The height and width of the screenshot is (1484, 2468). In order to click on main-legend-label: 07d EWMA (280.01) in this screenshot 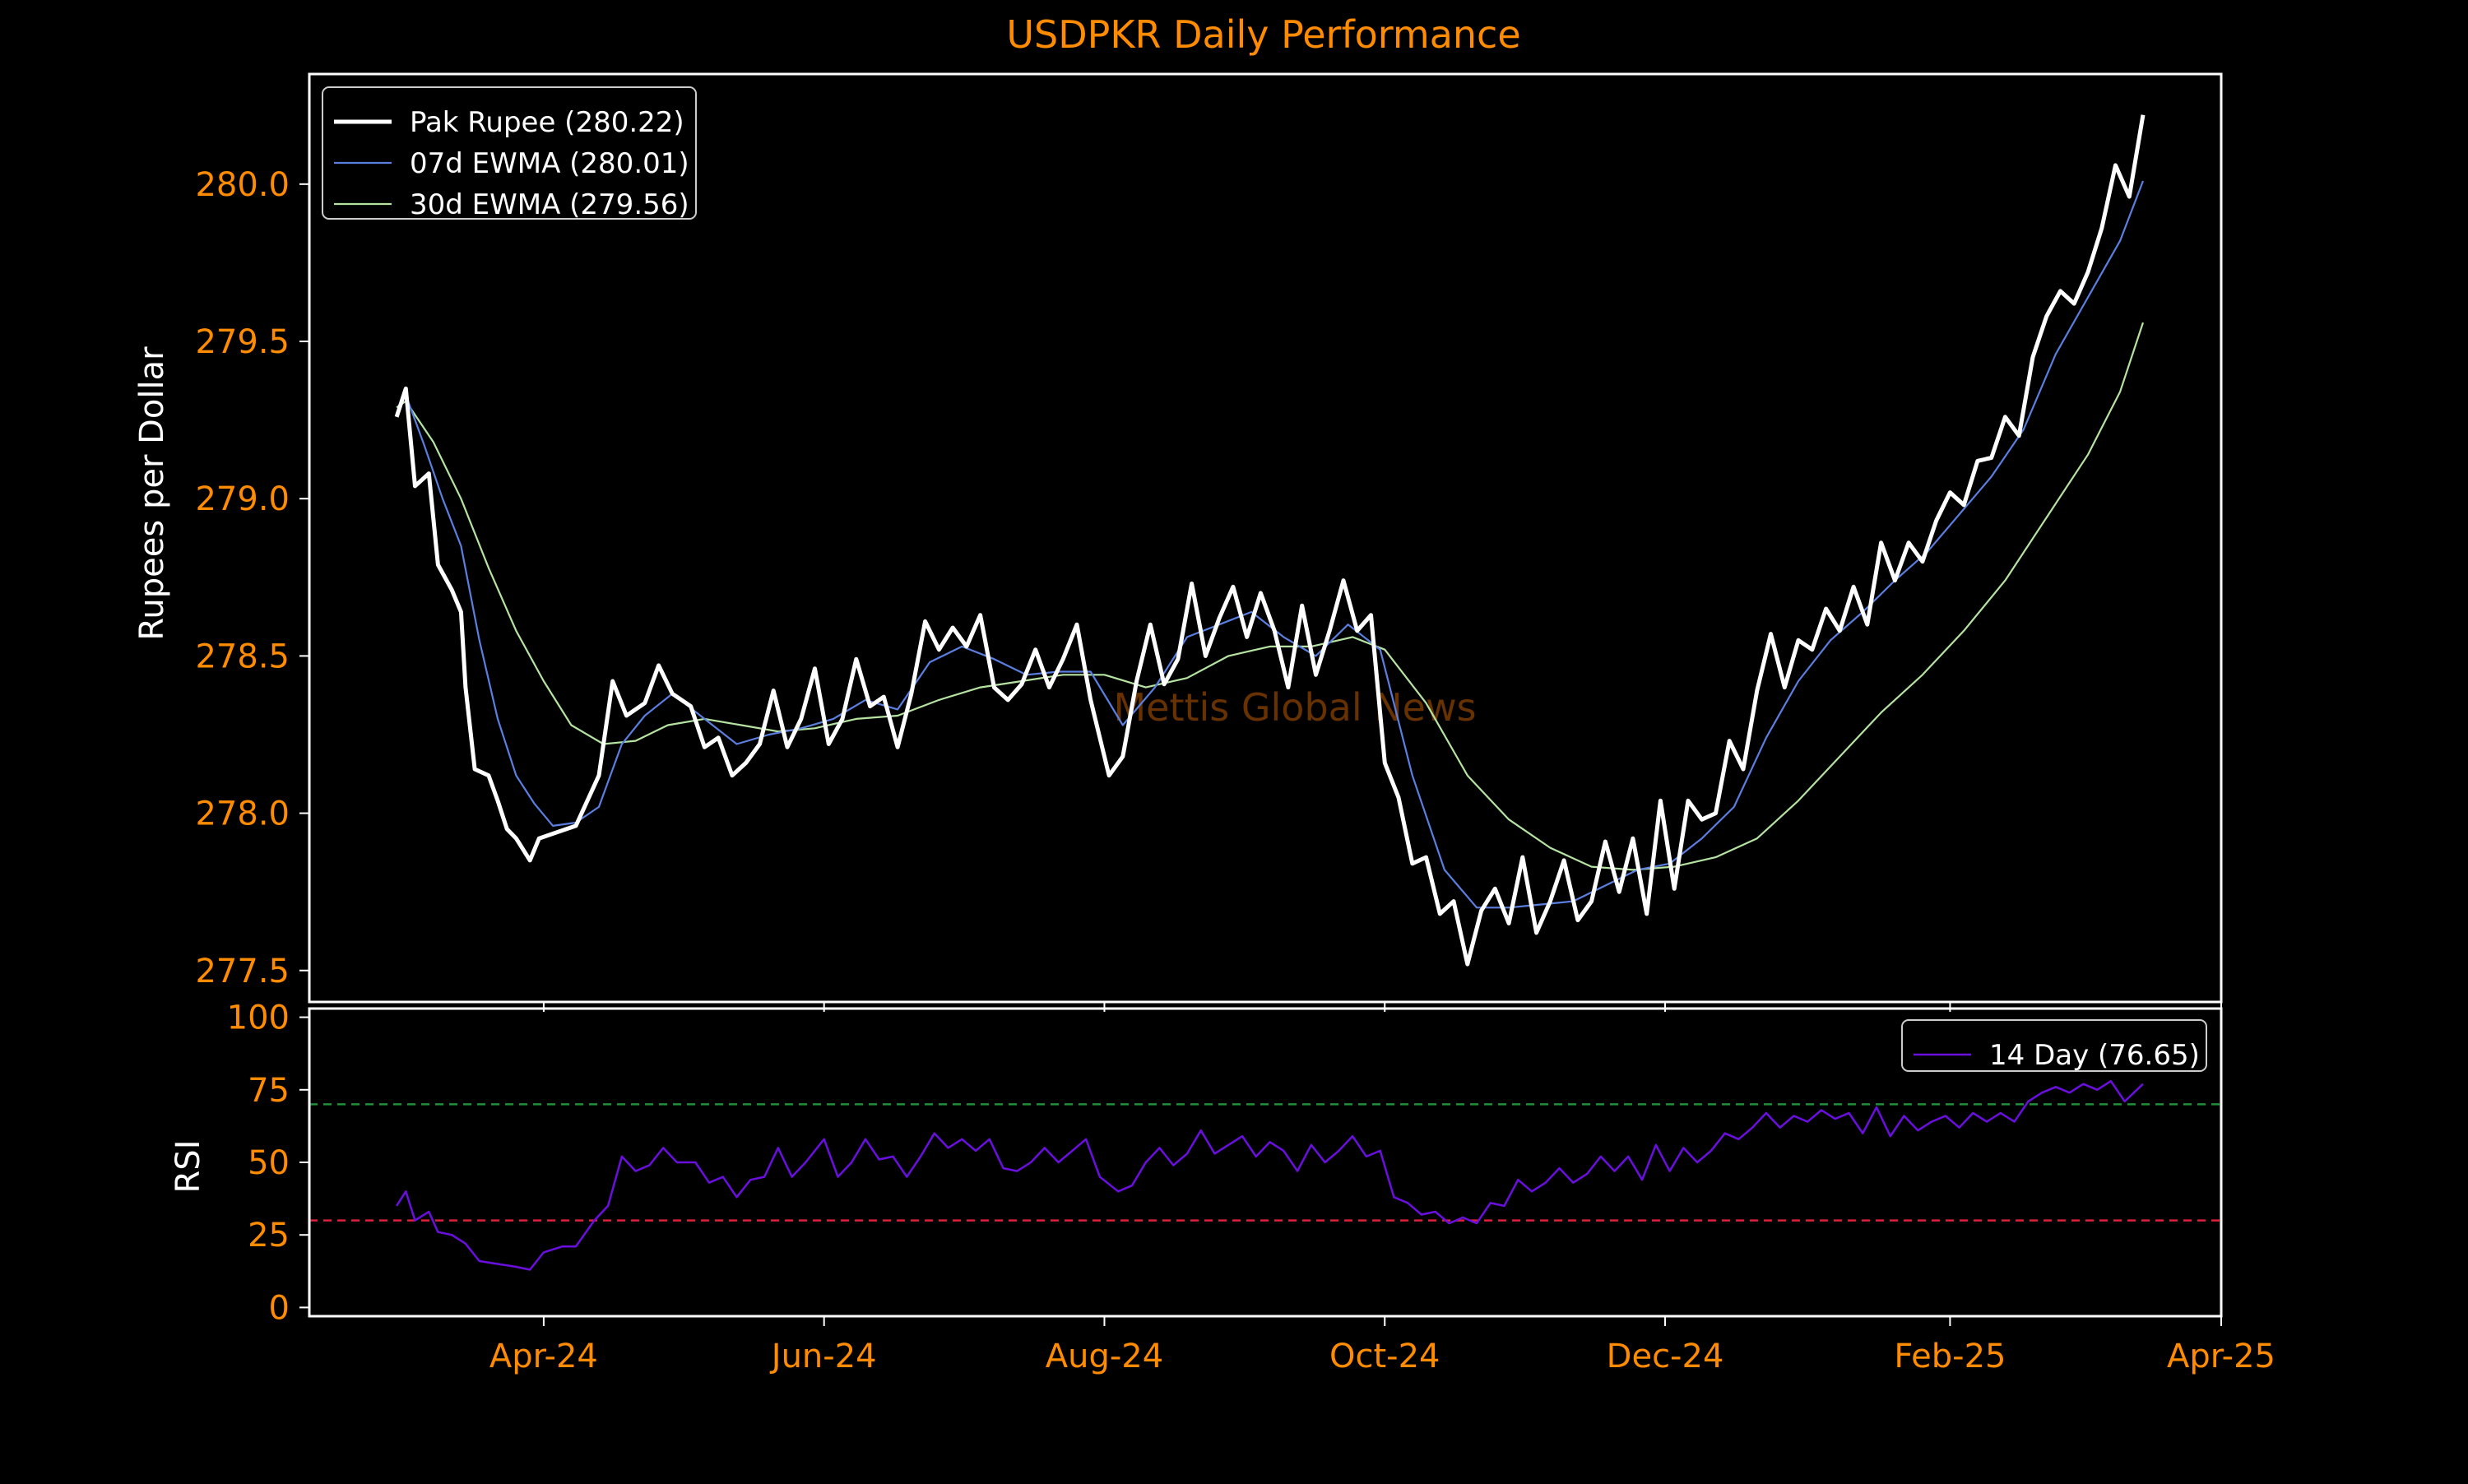, I will do `click(549, 163)`.